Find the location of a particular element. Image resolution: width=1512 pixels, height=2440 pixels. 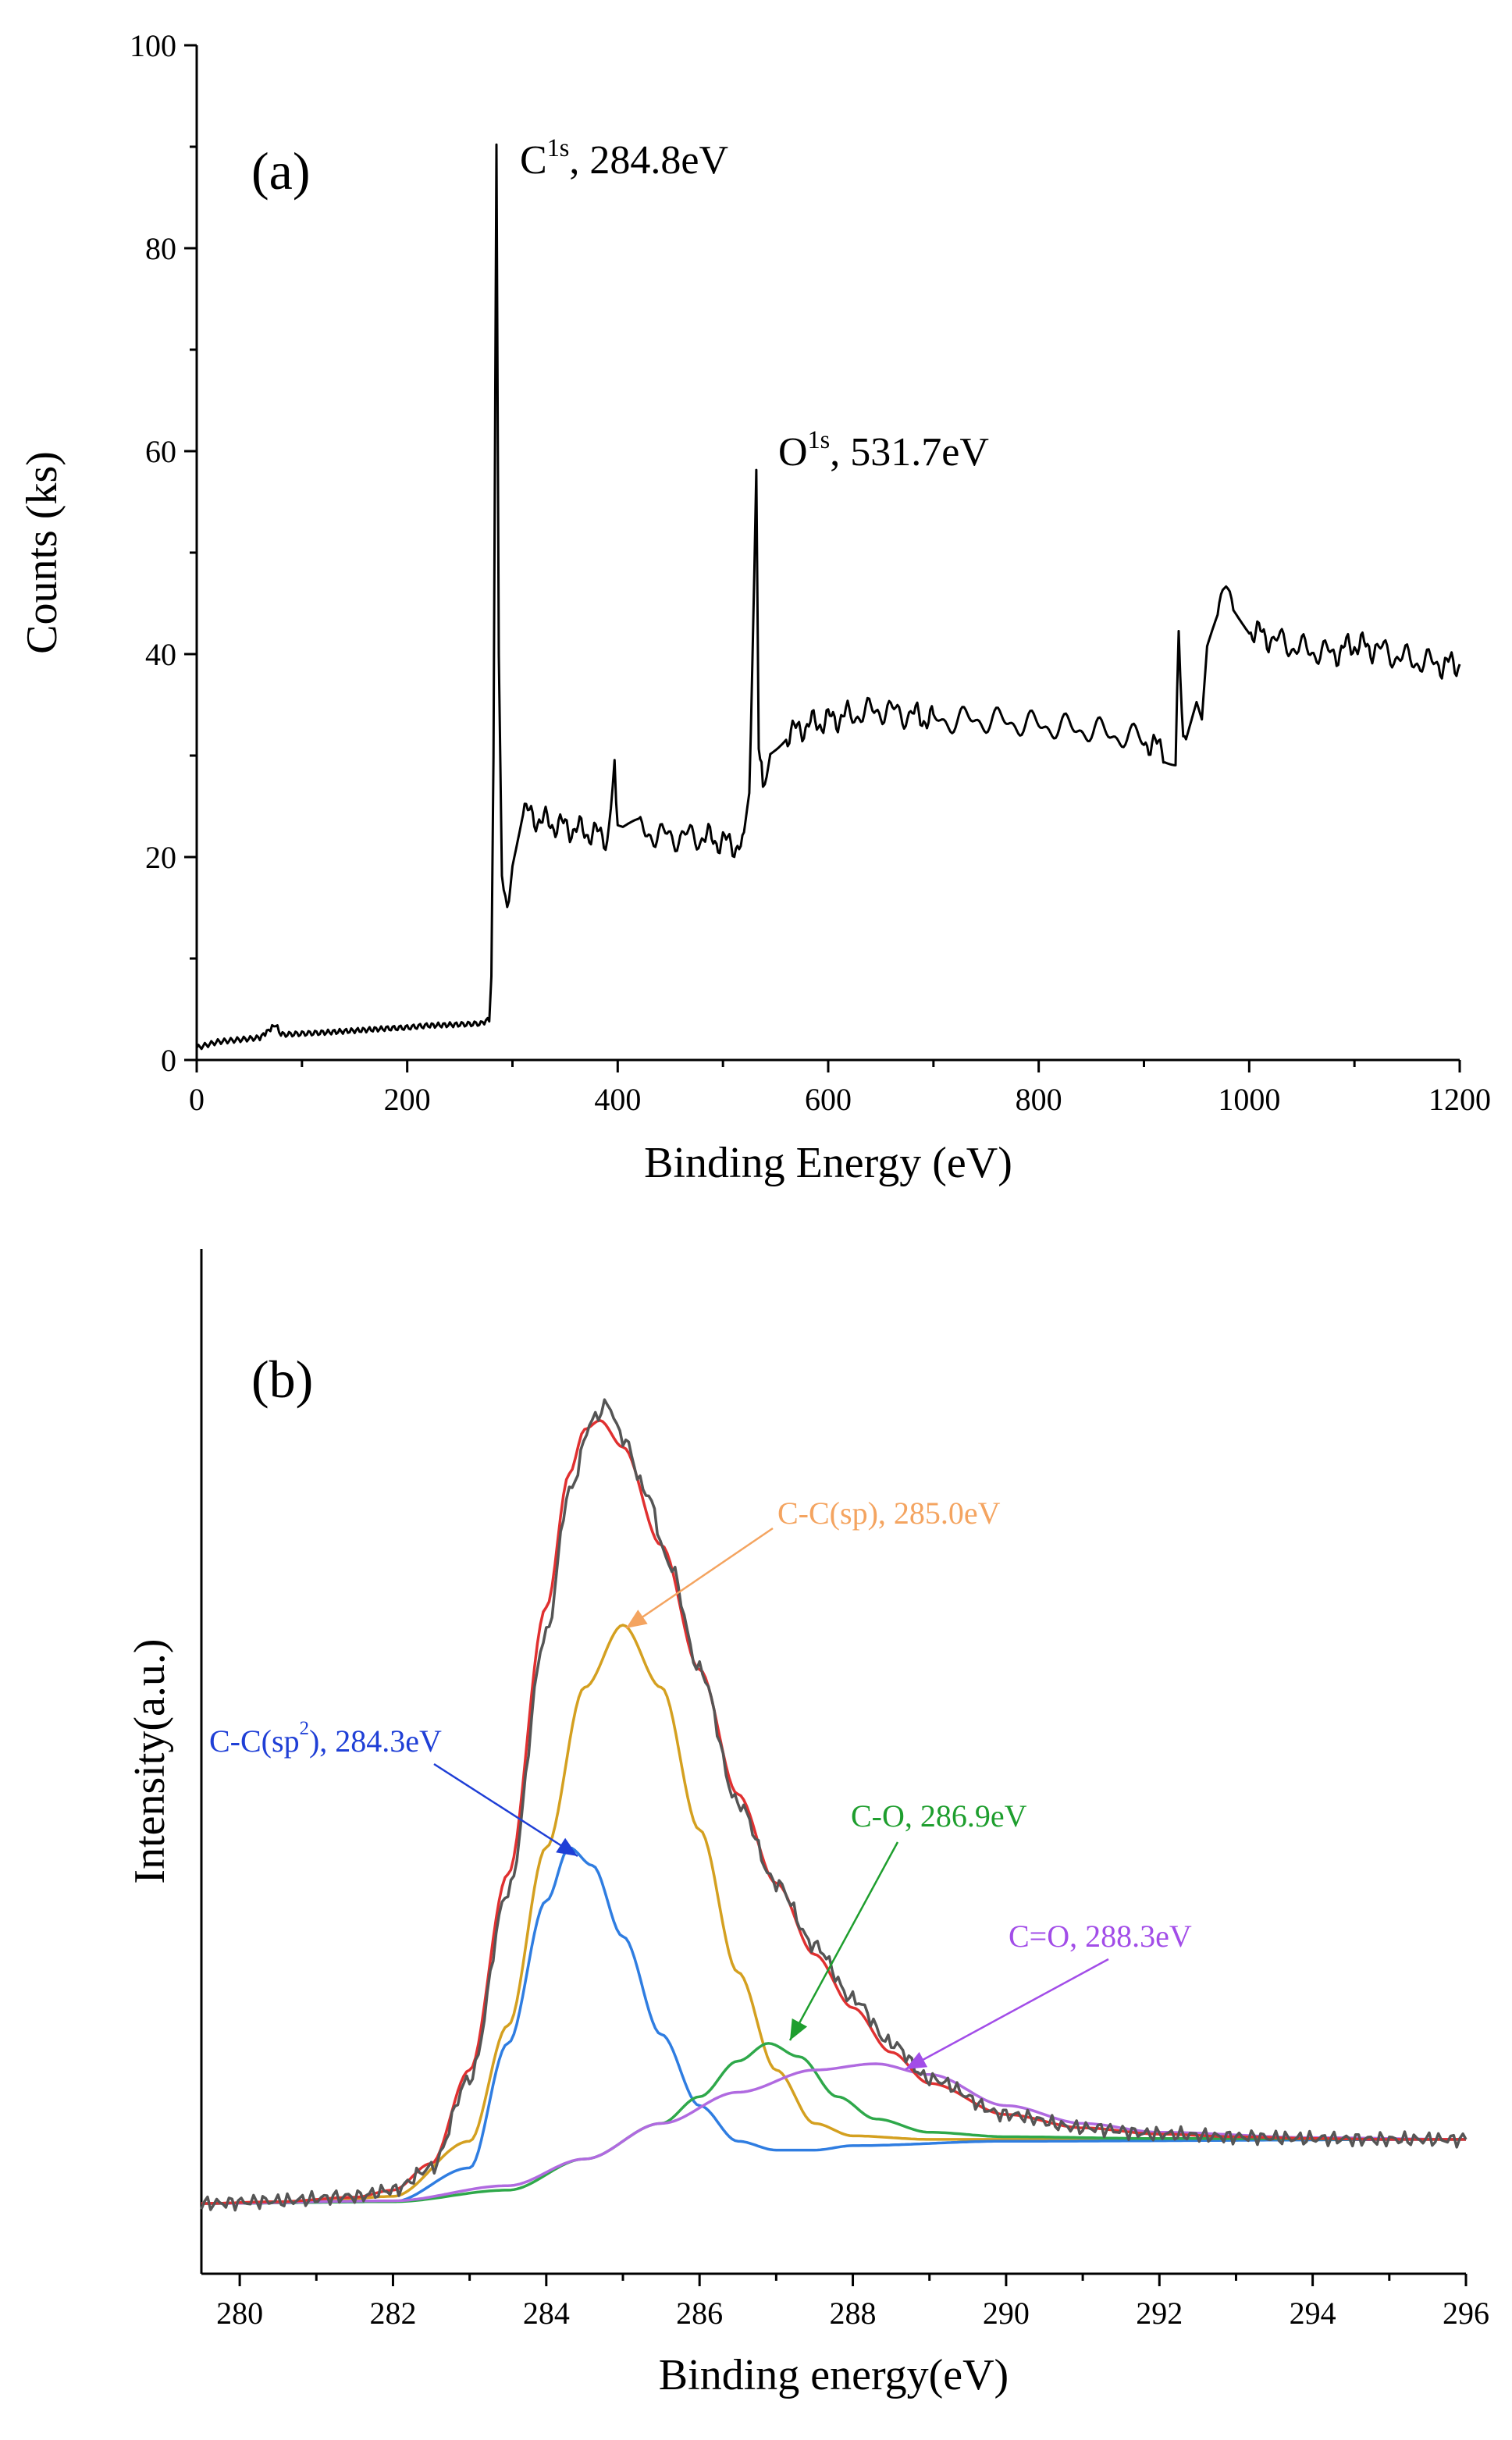

panel-a-x-tick-label: 1000 is located at coordinates (1249, 1100).